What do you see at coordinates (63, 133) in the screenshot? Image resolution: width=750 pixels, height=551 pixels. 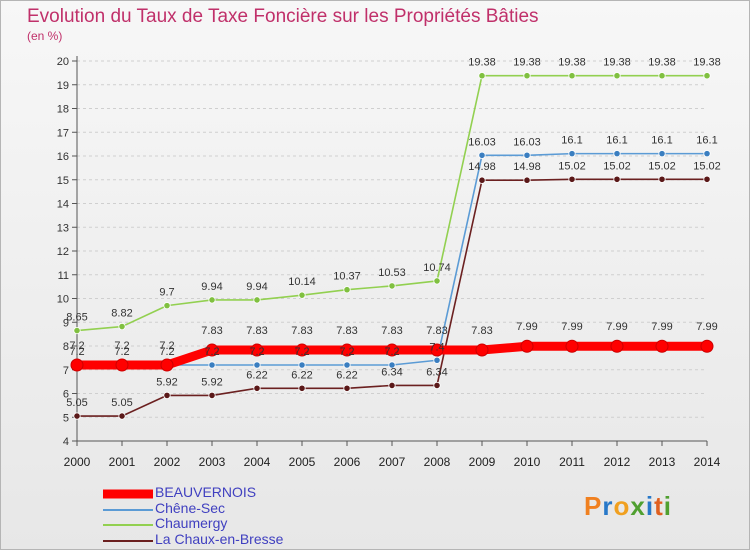 I see `y-tick-label: 17` at bounding box center [63, 133].